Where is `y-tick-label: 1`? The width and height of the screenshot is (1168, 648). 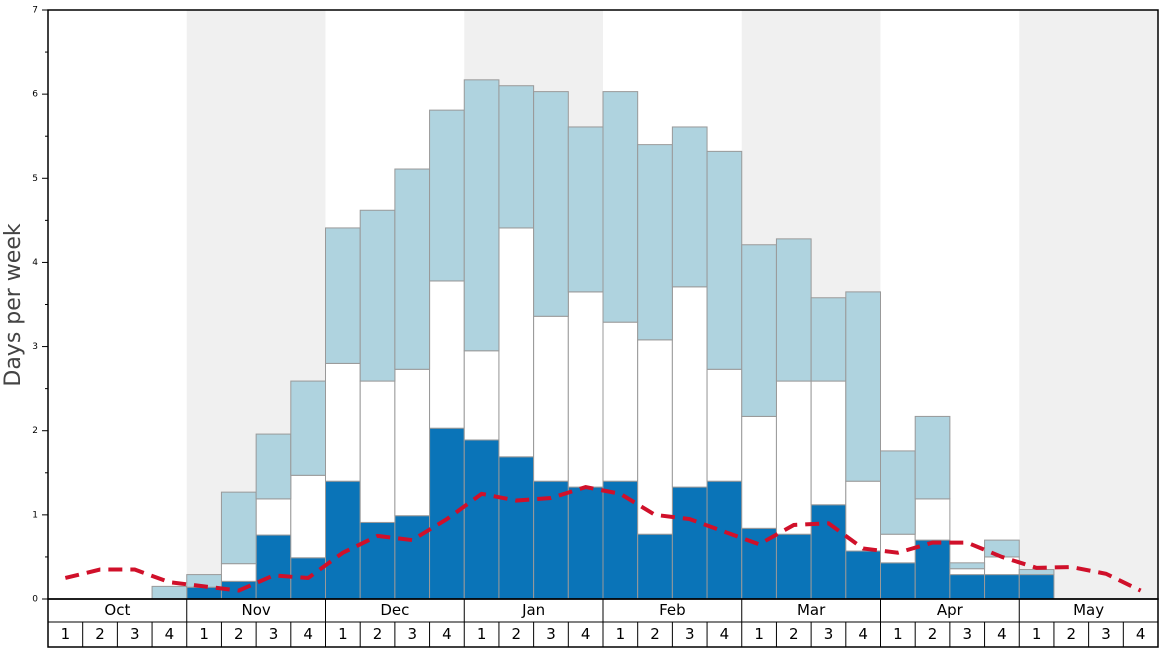
y-tick-label: 1 is located at coordinates (35, 515).